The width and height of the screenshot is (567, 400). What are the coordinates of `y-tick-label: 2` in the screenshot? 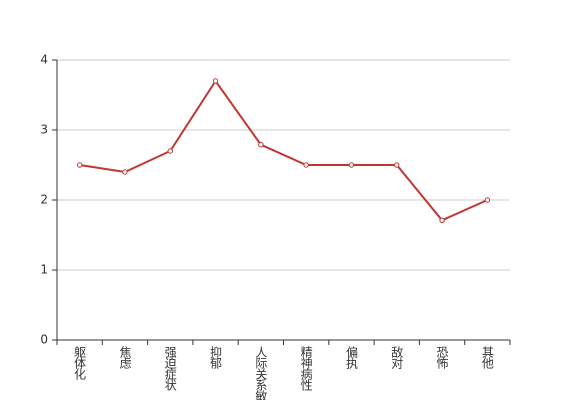 It's located at (44, 200).